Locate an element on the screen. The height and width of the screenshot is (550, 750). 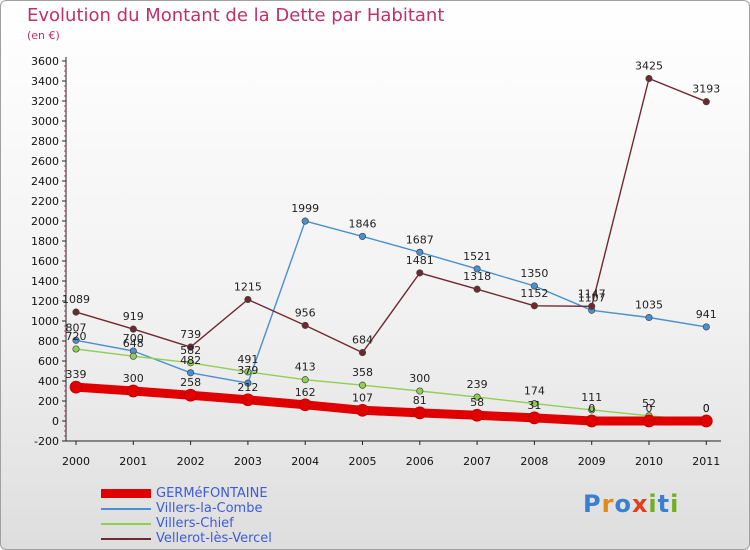
x-tick-label: 2004 is located at coordinates (305, 461).